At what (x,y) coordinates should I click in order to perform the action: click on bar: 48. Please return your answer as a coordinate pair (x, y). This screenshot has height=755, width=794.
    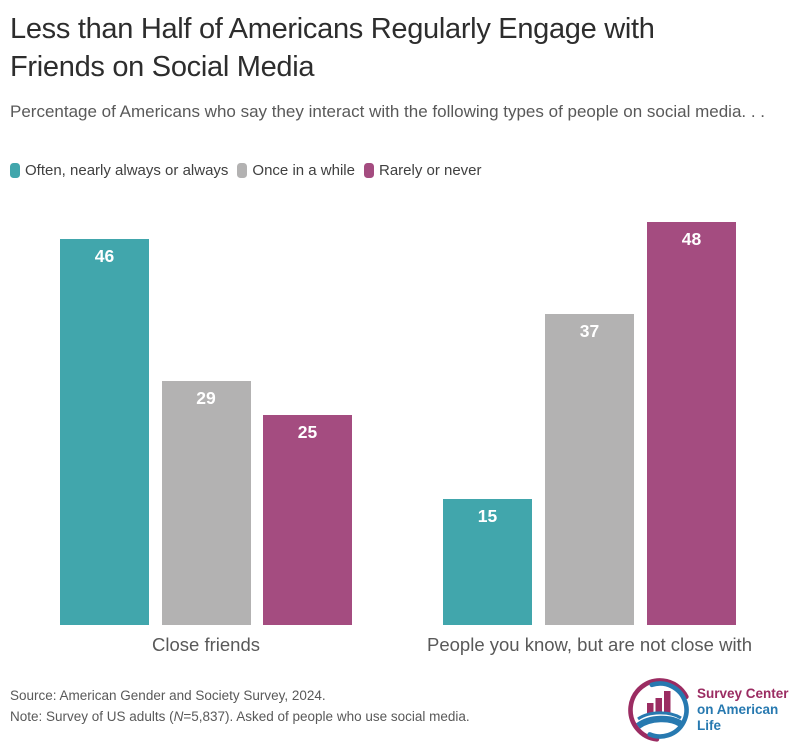
    Looking at the image, I should click on (691, 423).